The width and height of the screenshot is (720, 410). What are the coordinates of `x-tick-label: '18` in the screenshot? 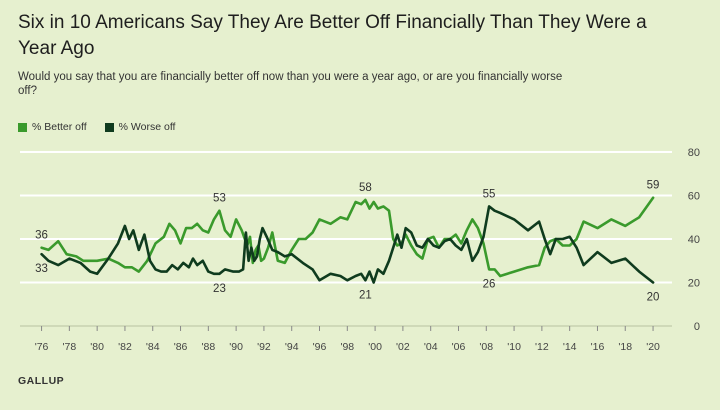 It's located at (625, 347).